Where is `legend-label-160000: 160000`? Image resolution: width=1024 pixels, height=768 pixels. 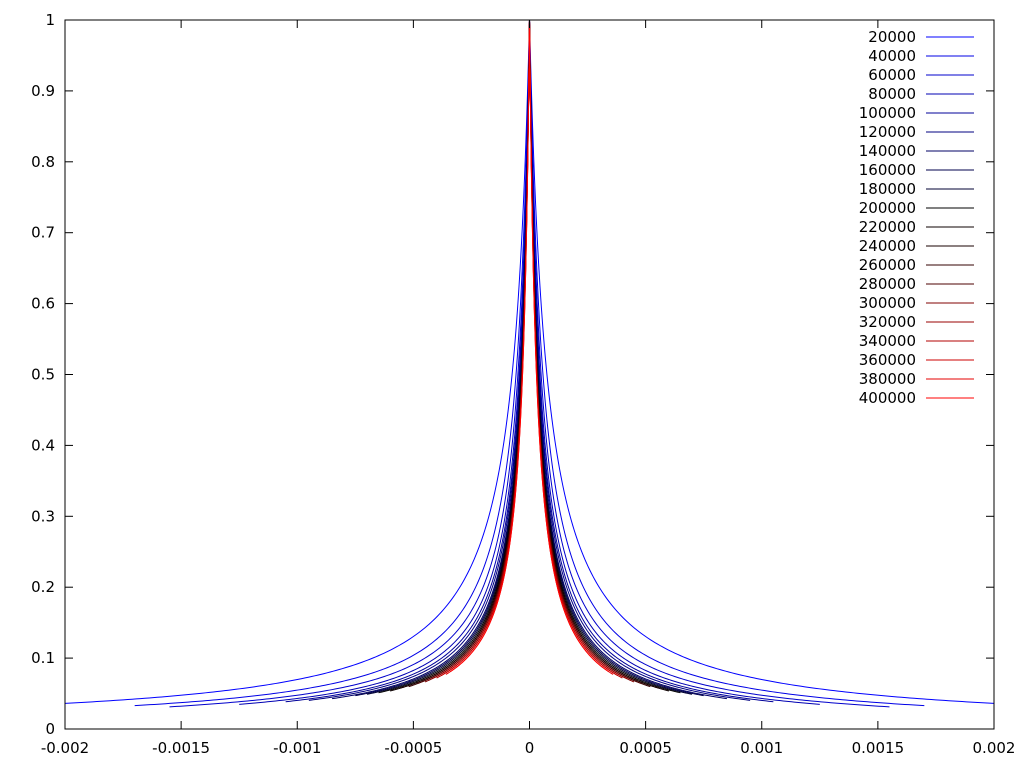 legend-label-160000: 160000 is located at coordinates (887, 170).